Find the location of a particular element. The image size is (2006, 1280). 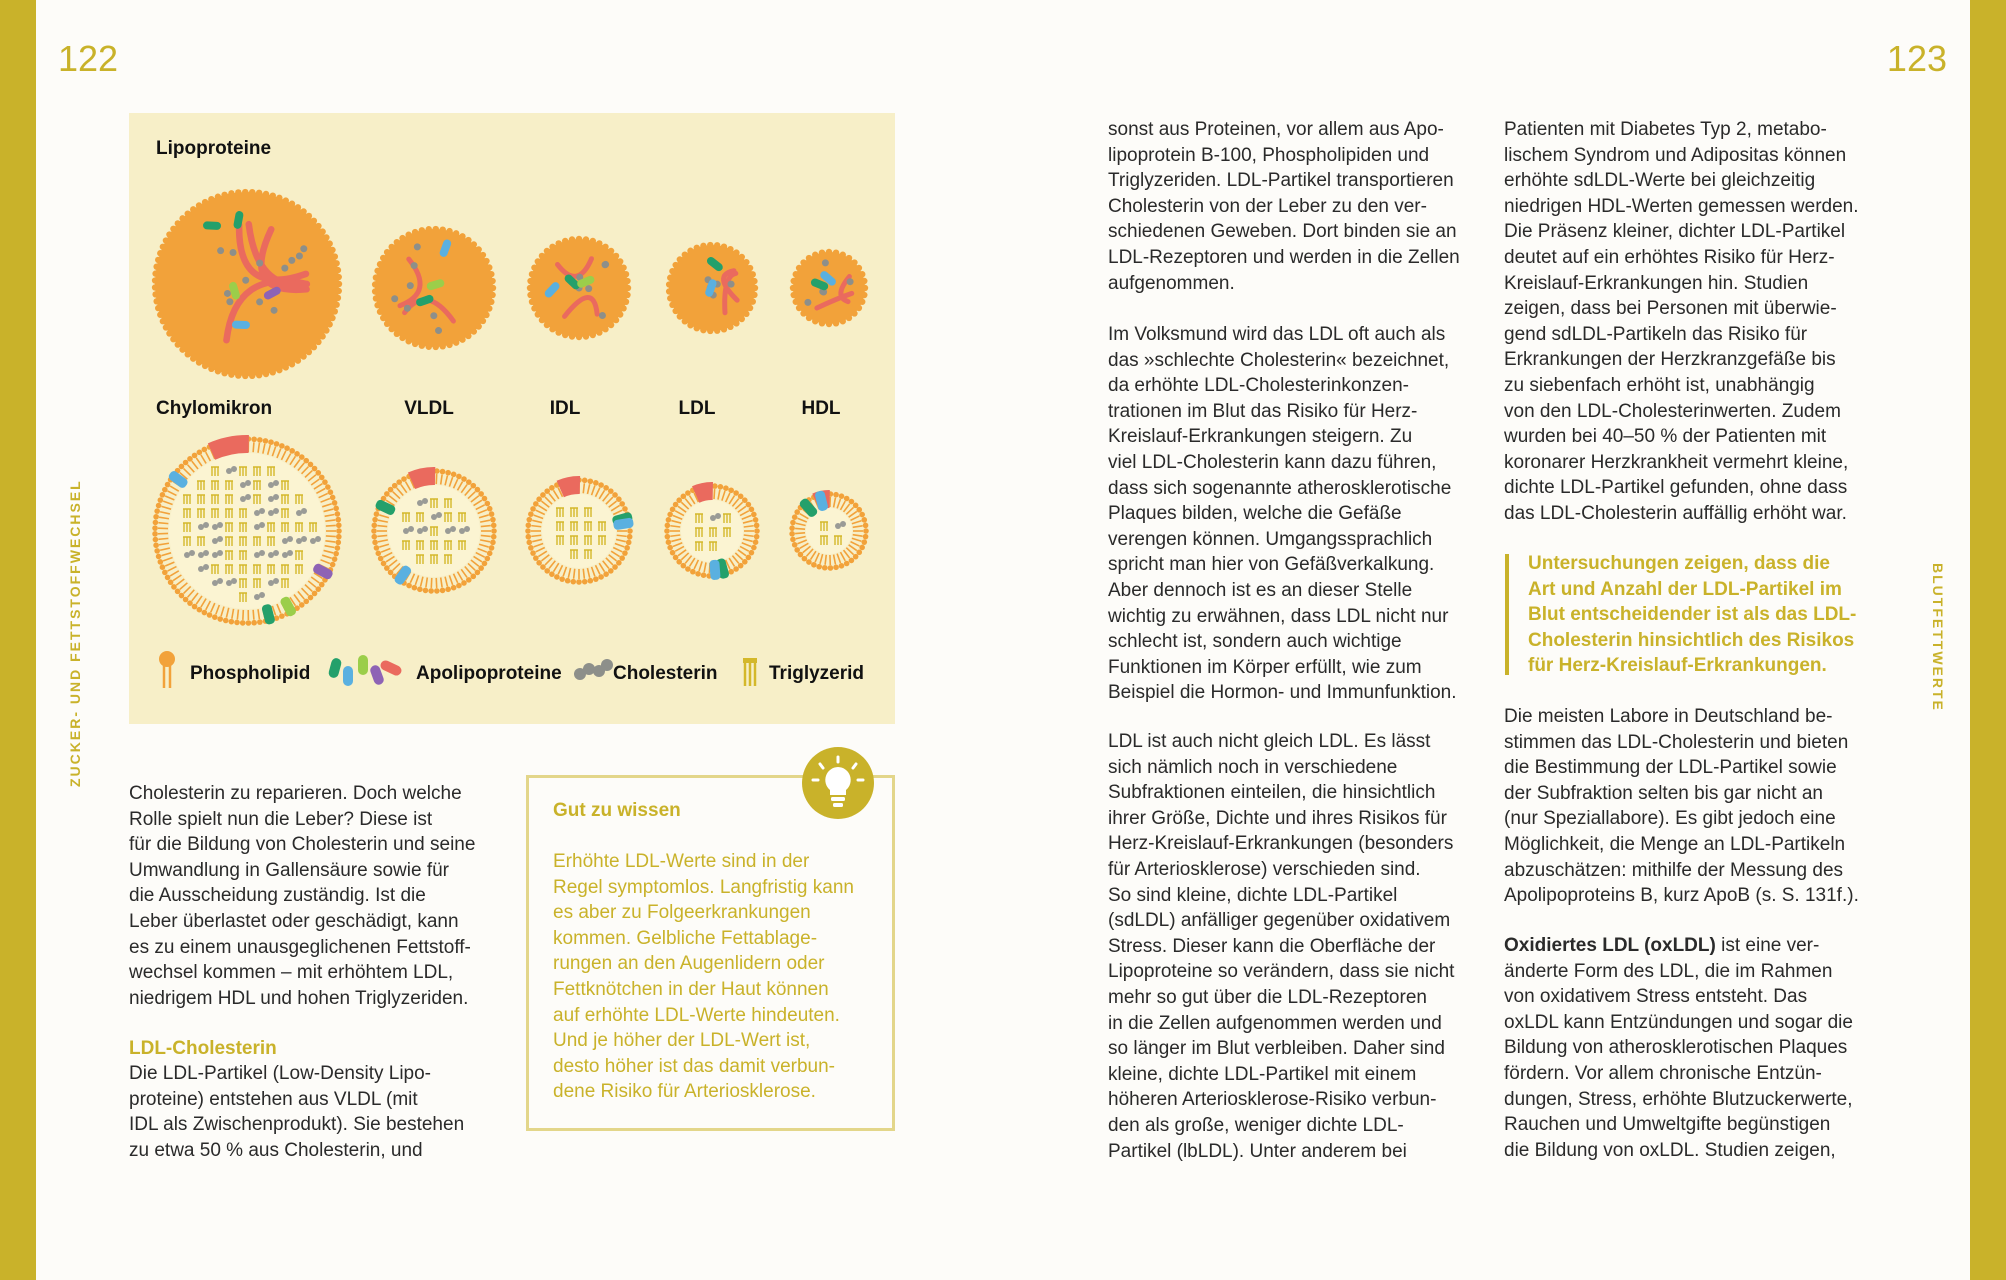

text-line: Regel symptomlos. Langfristig kann is located at coordinates (703, 887).